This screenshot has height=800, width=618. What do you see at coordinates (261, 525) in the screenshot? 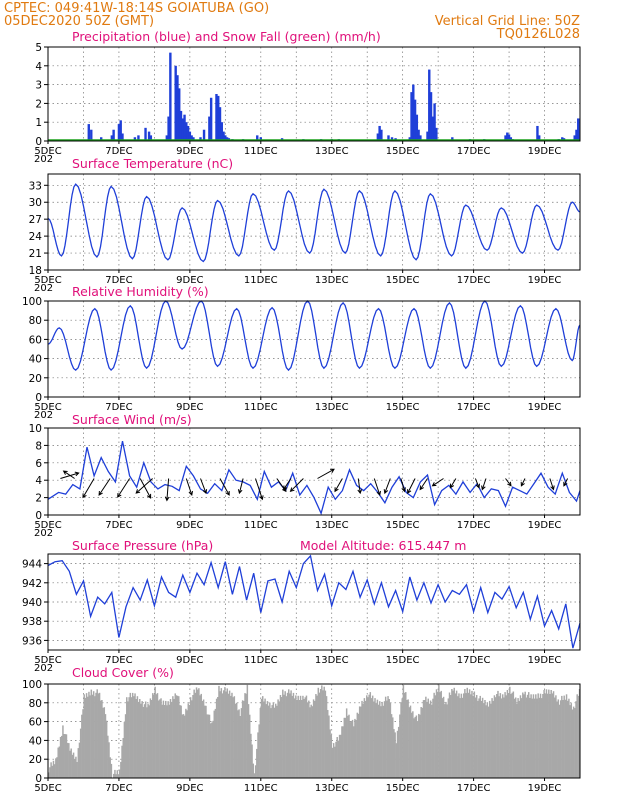
I see `x-tick-label: 11DEC` at bounding box center [261, 525].